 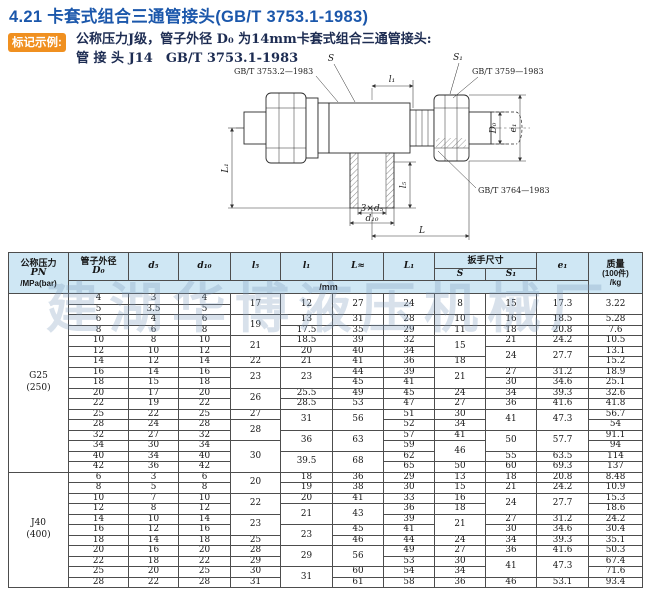 What do you see at coordinates (306, 330) in the screenshot?
I see `spec-cell: 17.5` at bounding box center [306, 330].